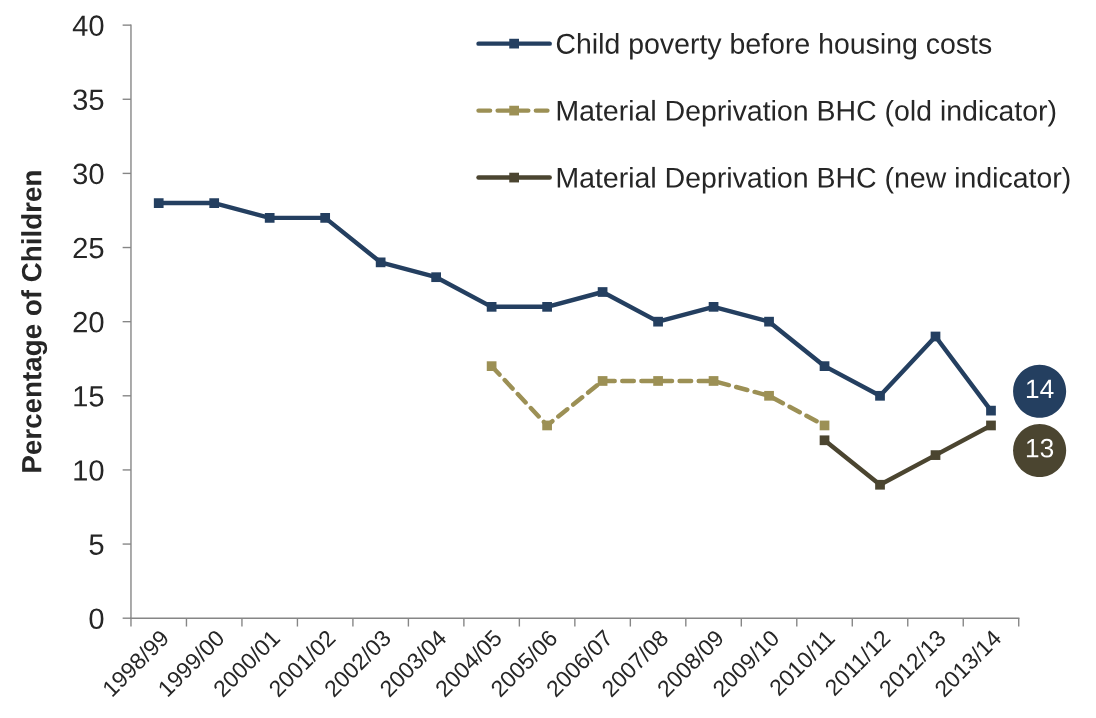 Image resolution: width=1096 pixels, height=718 pixels. Describe the element at coordinates (1040, 388) in the screenshot. I see `data-label: 14` at that location.